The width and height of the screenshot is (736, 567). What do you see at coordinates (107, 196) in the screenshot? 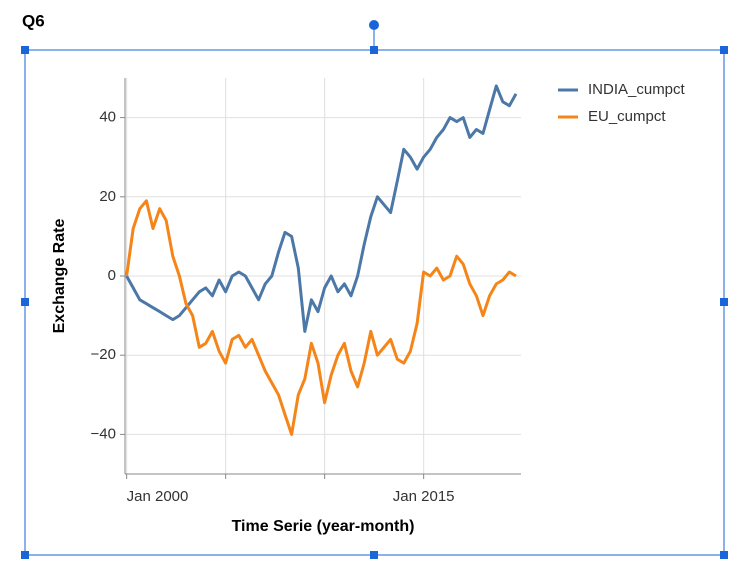
I see `y-tick-label: 20` at bounding box center [107, 196].